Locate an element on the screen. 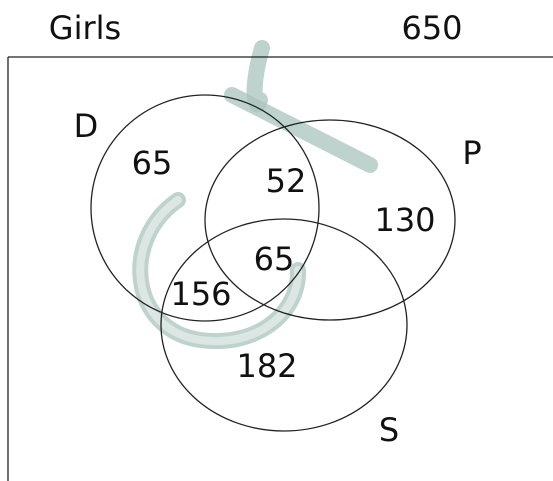  region-value: 52 is located at coordinates (286, 181).